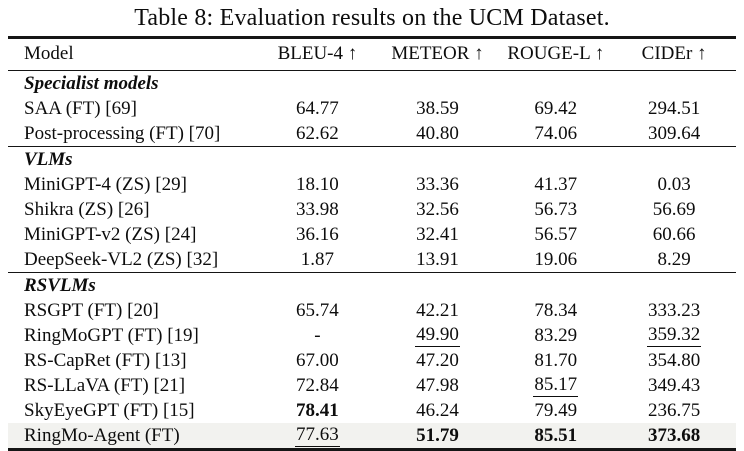  Describe the element at coordinates (674, 133) in the screenshot. I see `metric-value: 309.64` at that location.